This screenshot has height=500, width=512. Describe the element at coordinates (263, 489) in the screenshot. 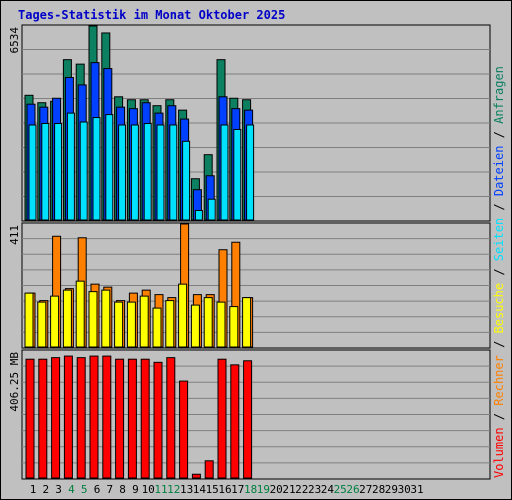

I see `x-tick-label: 19` at that location.